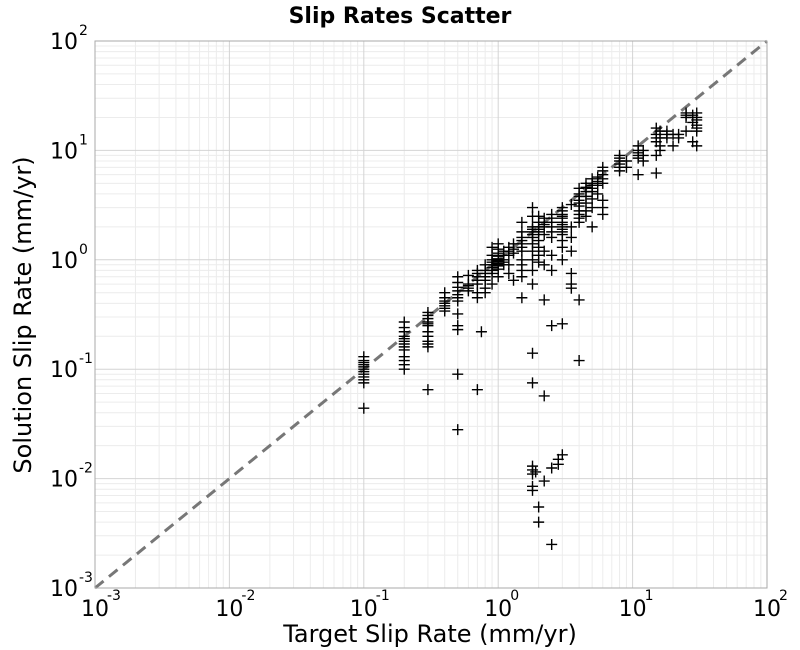 This screenshot has height=650, width=800. Describe the element at coordinates (83, 31) in the screenshot. I see `y-tick-label-exponent: 2` at that location.